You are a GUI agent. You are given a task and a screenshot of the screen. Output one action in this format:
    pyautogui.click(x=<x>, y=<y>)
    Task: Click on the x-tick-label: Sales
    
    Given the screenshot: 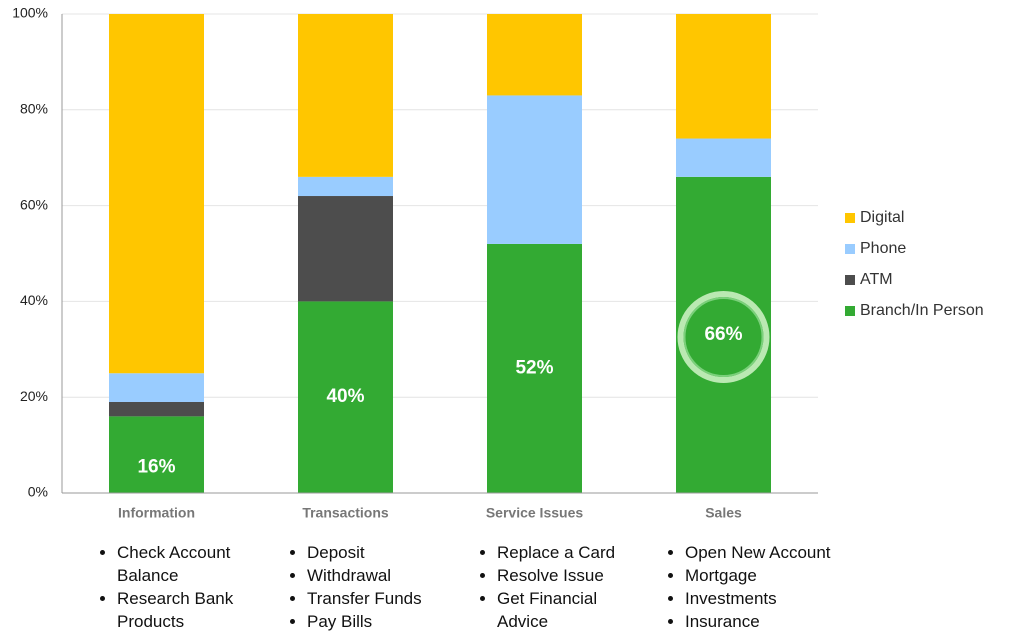 What is the action you would take?
    pyautogui.click(x=723, y=513)
    